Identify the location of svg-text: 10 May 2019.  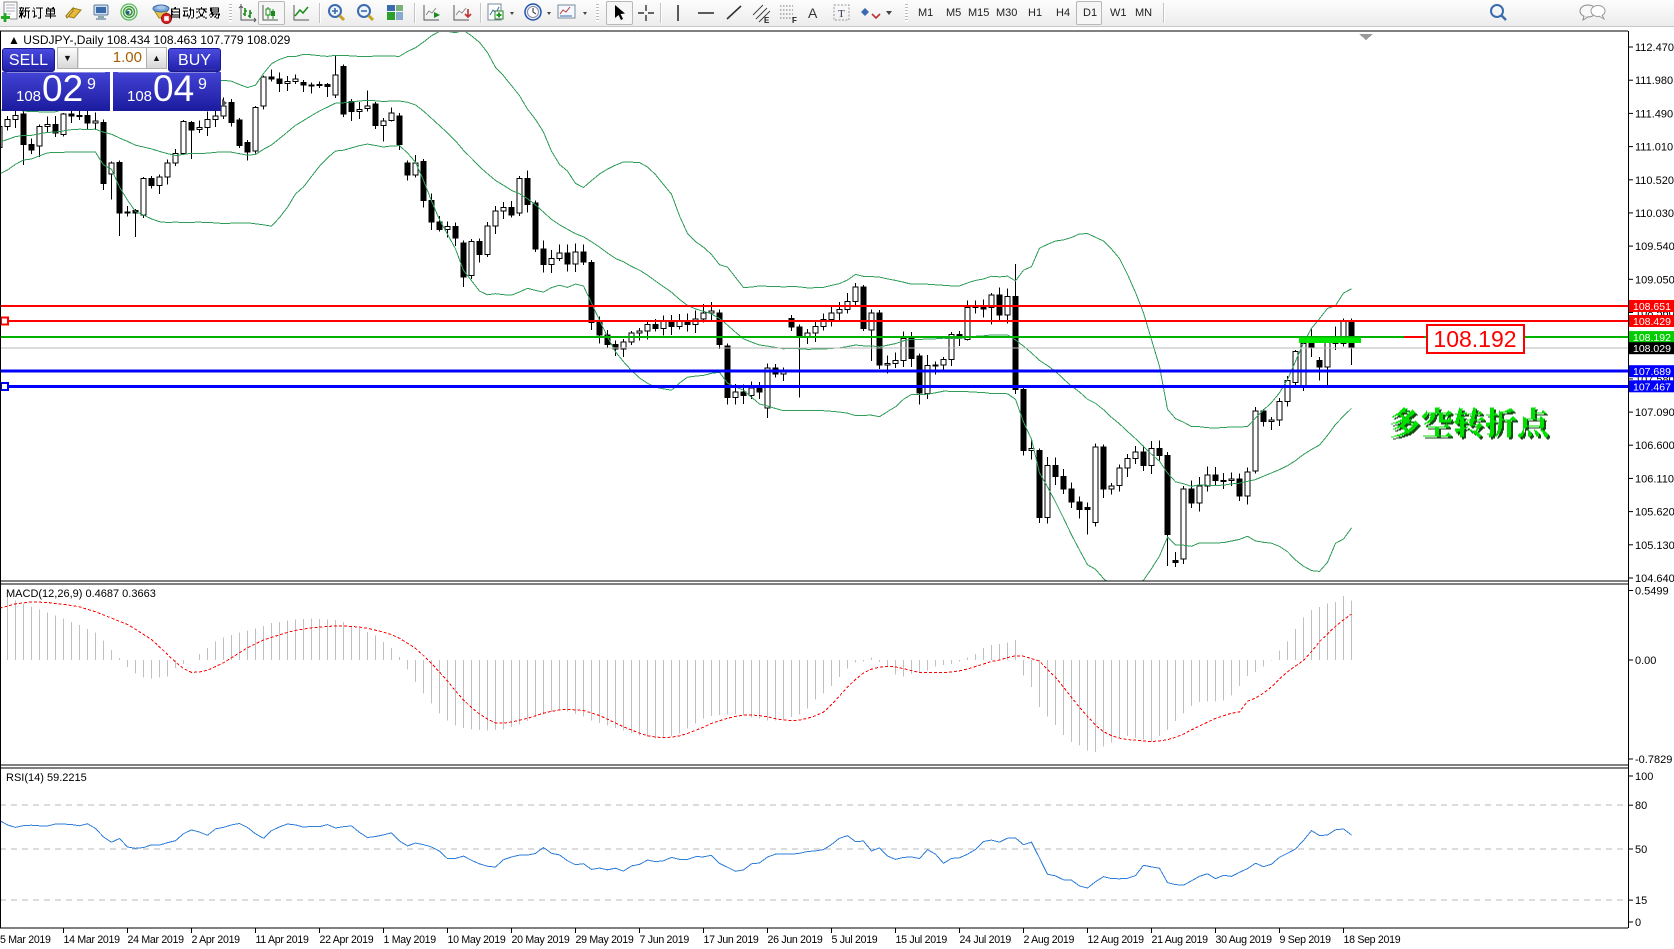
(477, 940).